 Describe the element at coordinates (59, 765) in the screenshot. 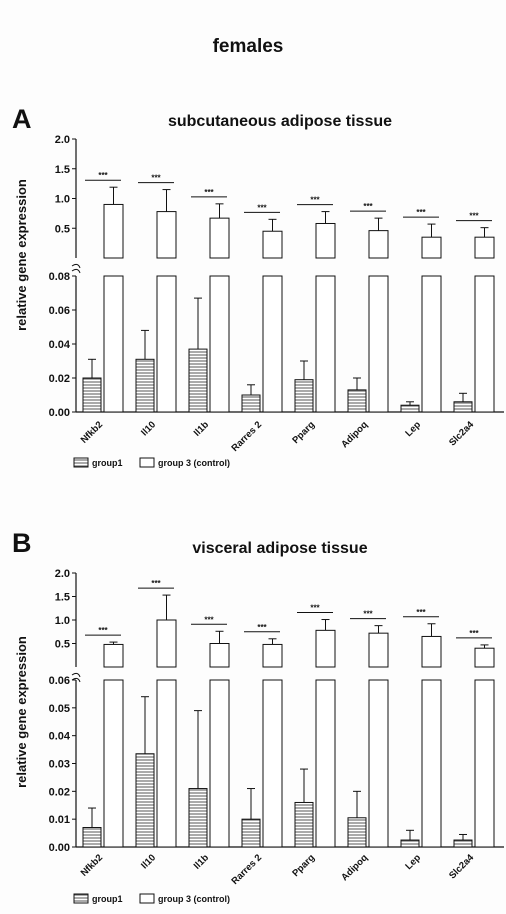

I see `y-tick-label: 0.03` at that location.